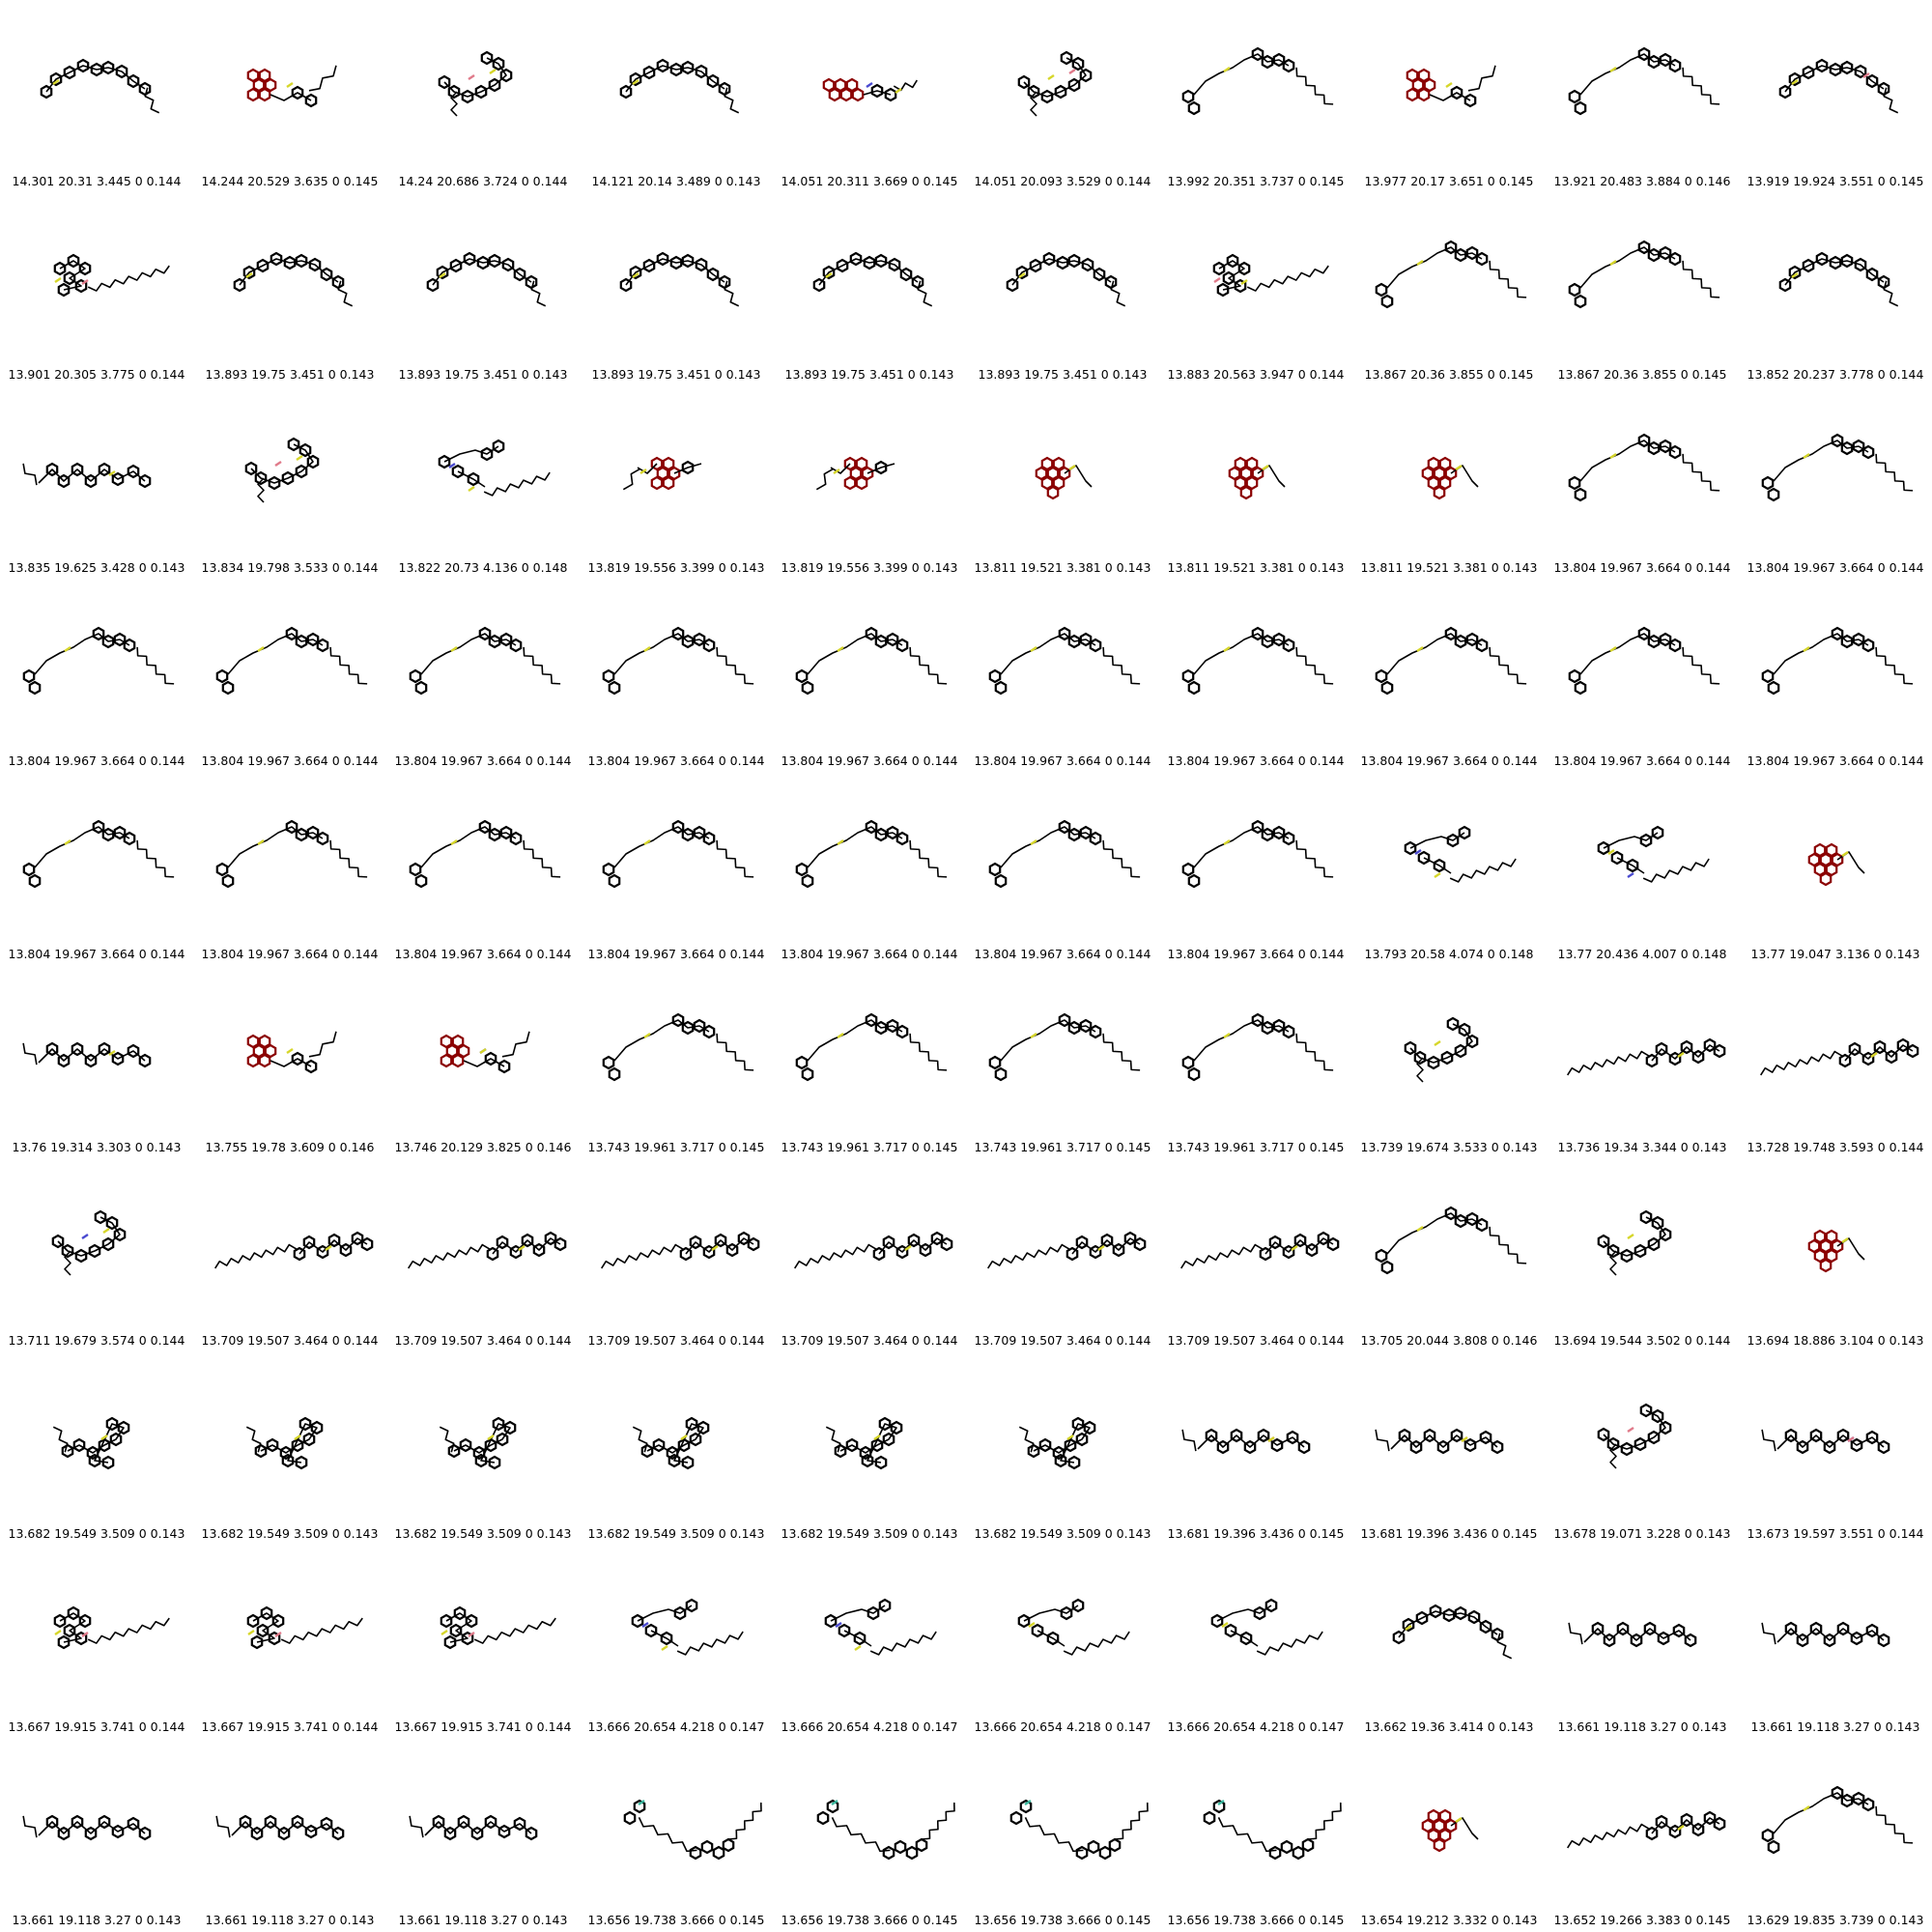 The height and width of the screenshot is (1932, 1932). Describe the element at coordinates (1062, 1255) in the screenshot. I see `molecule-cell: 13.709 19.507 3.464 0 0.144` at that location.